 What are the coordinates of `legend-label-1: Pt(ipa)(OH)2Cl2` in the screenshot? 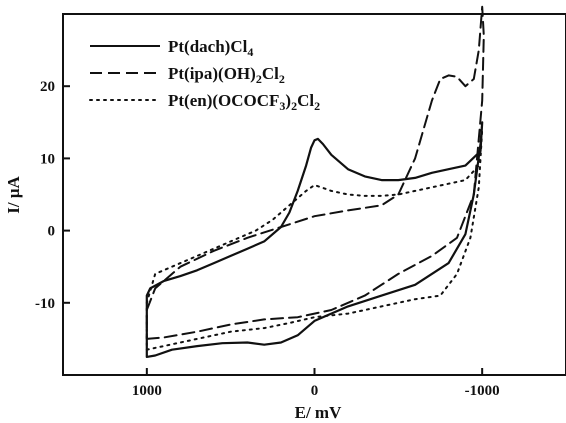 It's located at (226, 75).